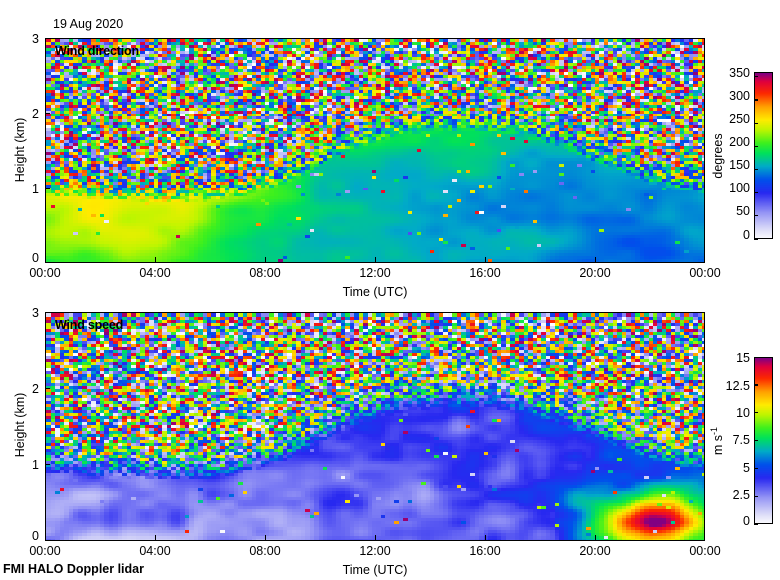 This screenshot has width=780, height=580. Describe the element at coordinates (155, 551) in the screenshot. I see `xtick-label-ws-1: 04:00` at that location.